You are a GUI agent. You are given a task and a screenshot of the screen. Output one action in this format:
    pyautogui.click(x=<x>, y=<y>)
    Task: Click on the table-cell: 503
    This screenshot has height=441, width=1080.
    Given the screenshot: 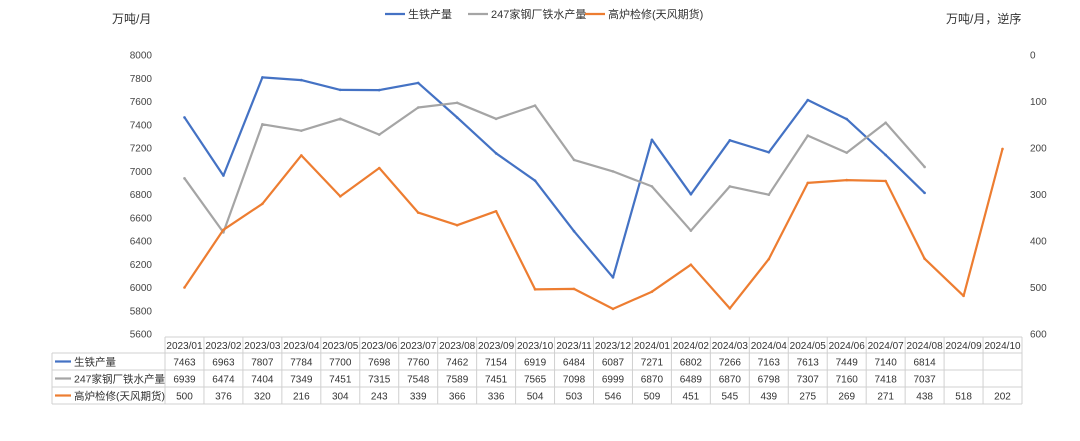 What is the action you would take?
    pyautogui.click(x=574, y=397)
    